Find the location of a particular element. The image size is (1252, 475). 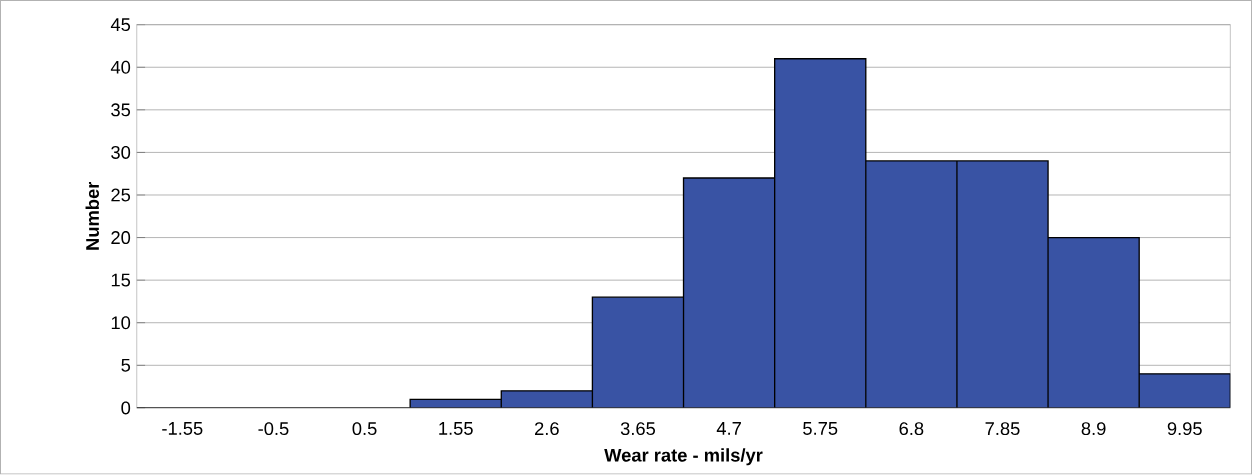

y-tick-label: 10 is located at coordinates (121, 323).